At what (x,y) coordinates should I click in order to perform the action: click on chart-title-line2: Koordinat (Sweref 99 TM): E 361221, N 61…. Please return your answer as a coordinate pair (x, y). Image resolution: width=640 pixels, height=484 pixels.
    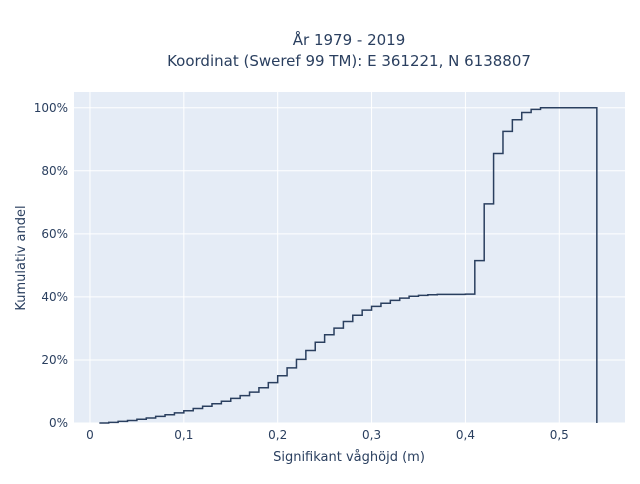
    Looking at the image, I should click on (349, 61).